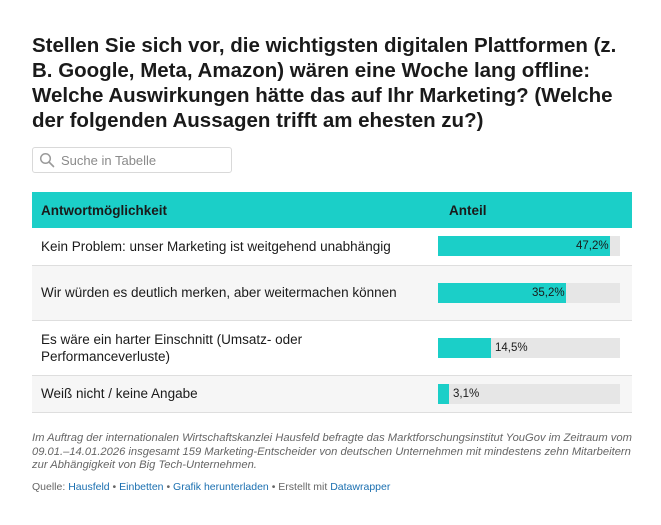 This screenshot has height=525, width=661. Describe the element at coordinates (47, 160) in the screenshot. I see `search-icon` at that location.